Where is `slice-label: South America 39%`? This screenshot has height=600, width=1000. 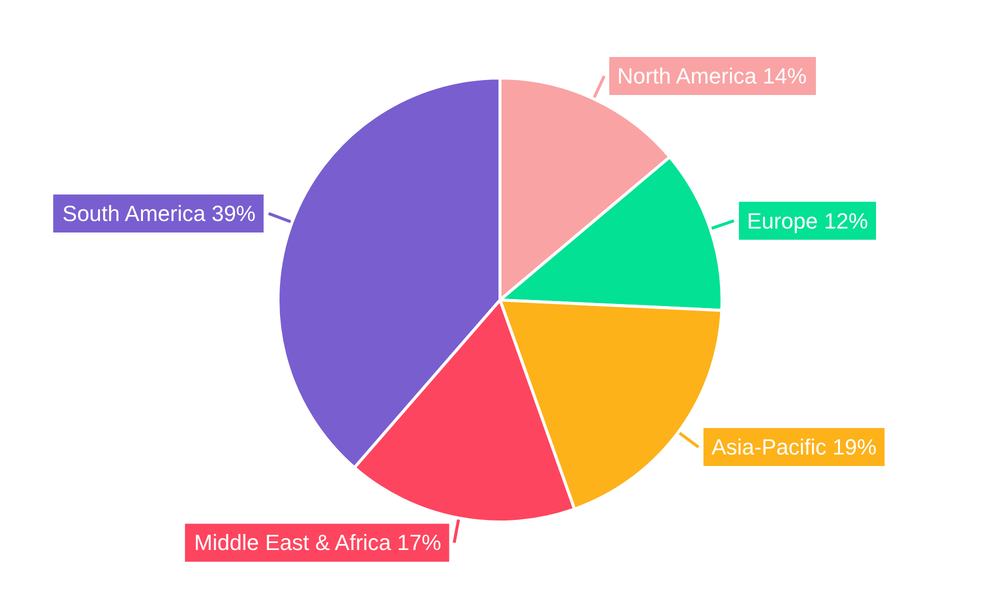
slice-label: South America 39% is located at coordinates (159, 213).